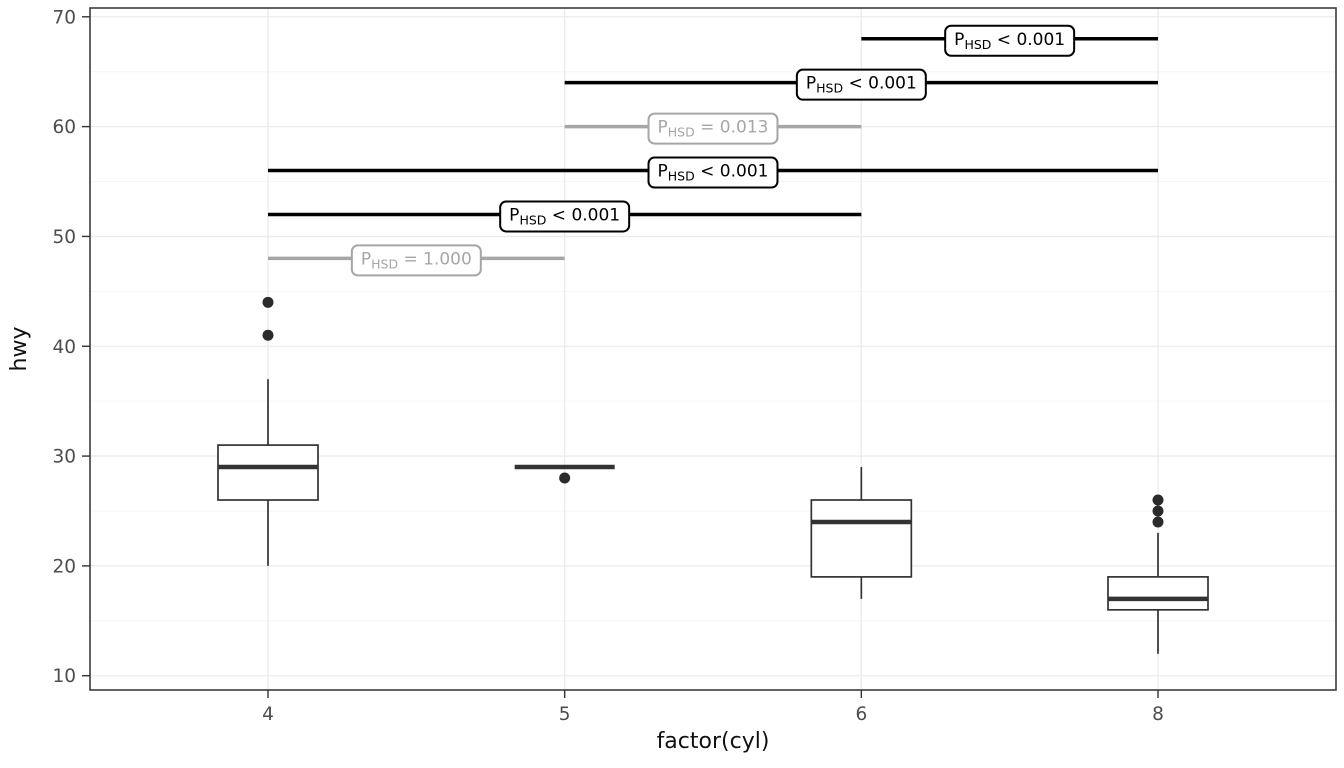  Describe the element at coordinates (64, 566) in the screenshot. I see `y-tick-label: 20` at that location.